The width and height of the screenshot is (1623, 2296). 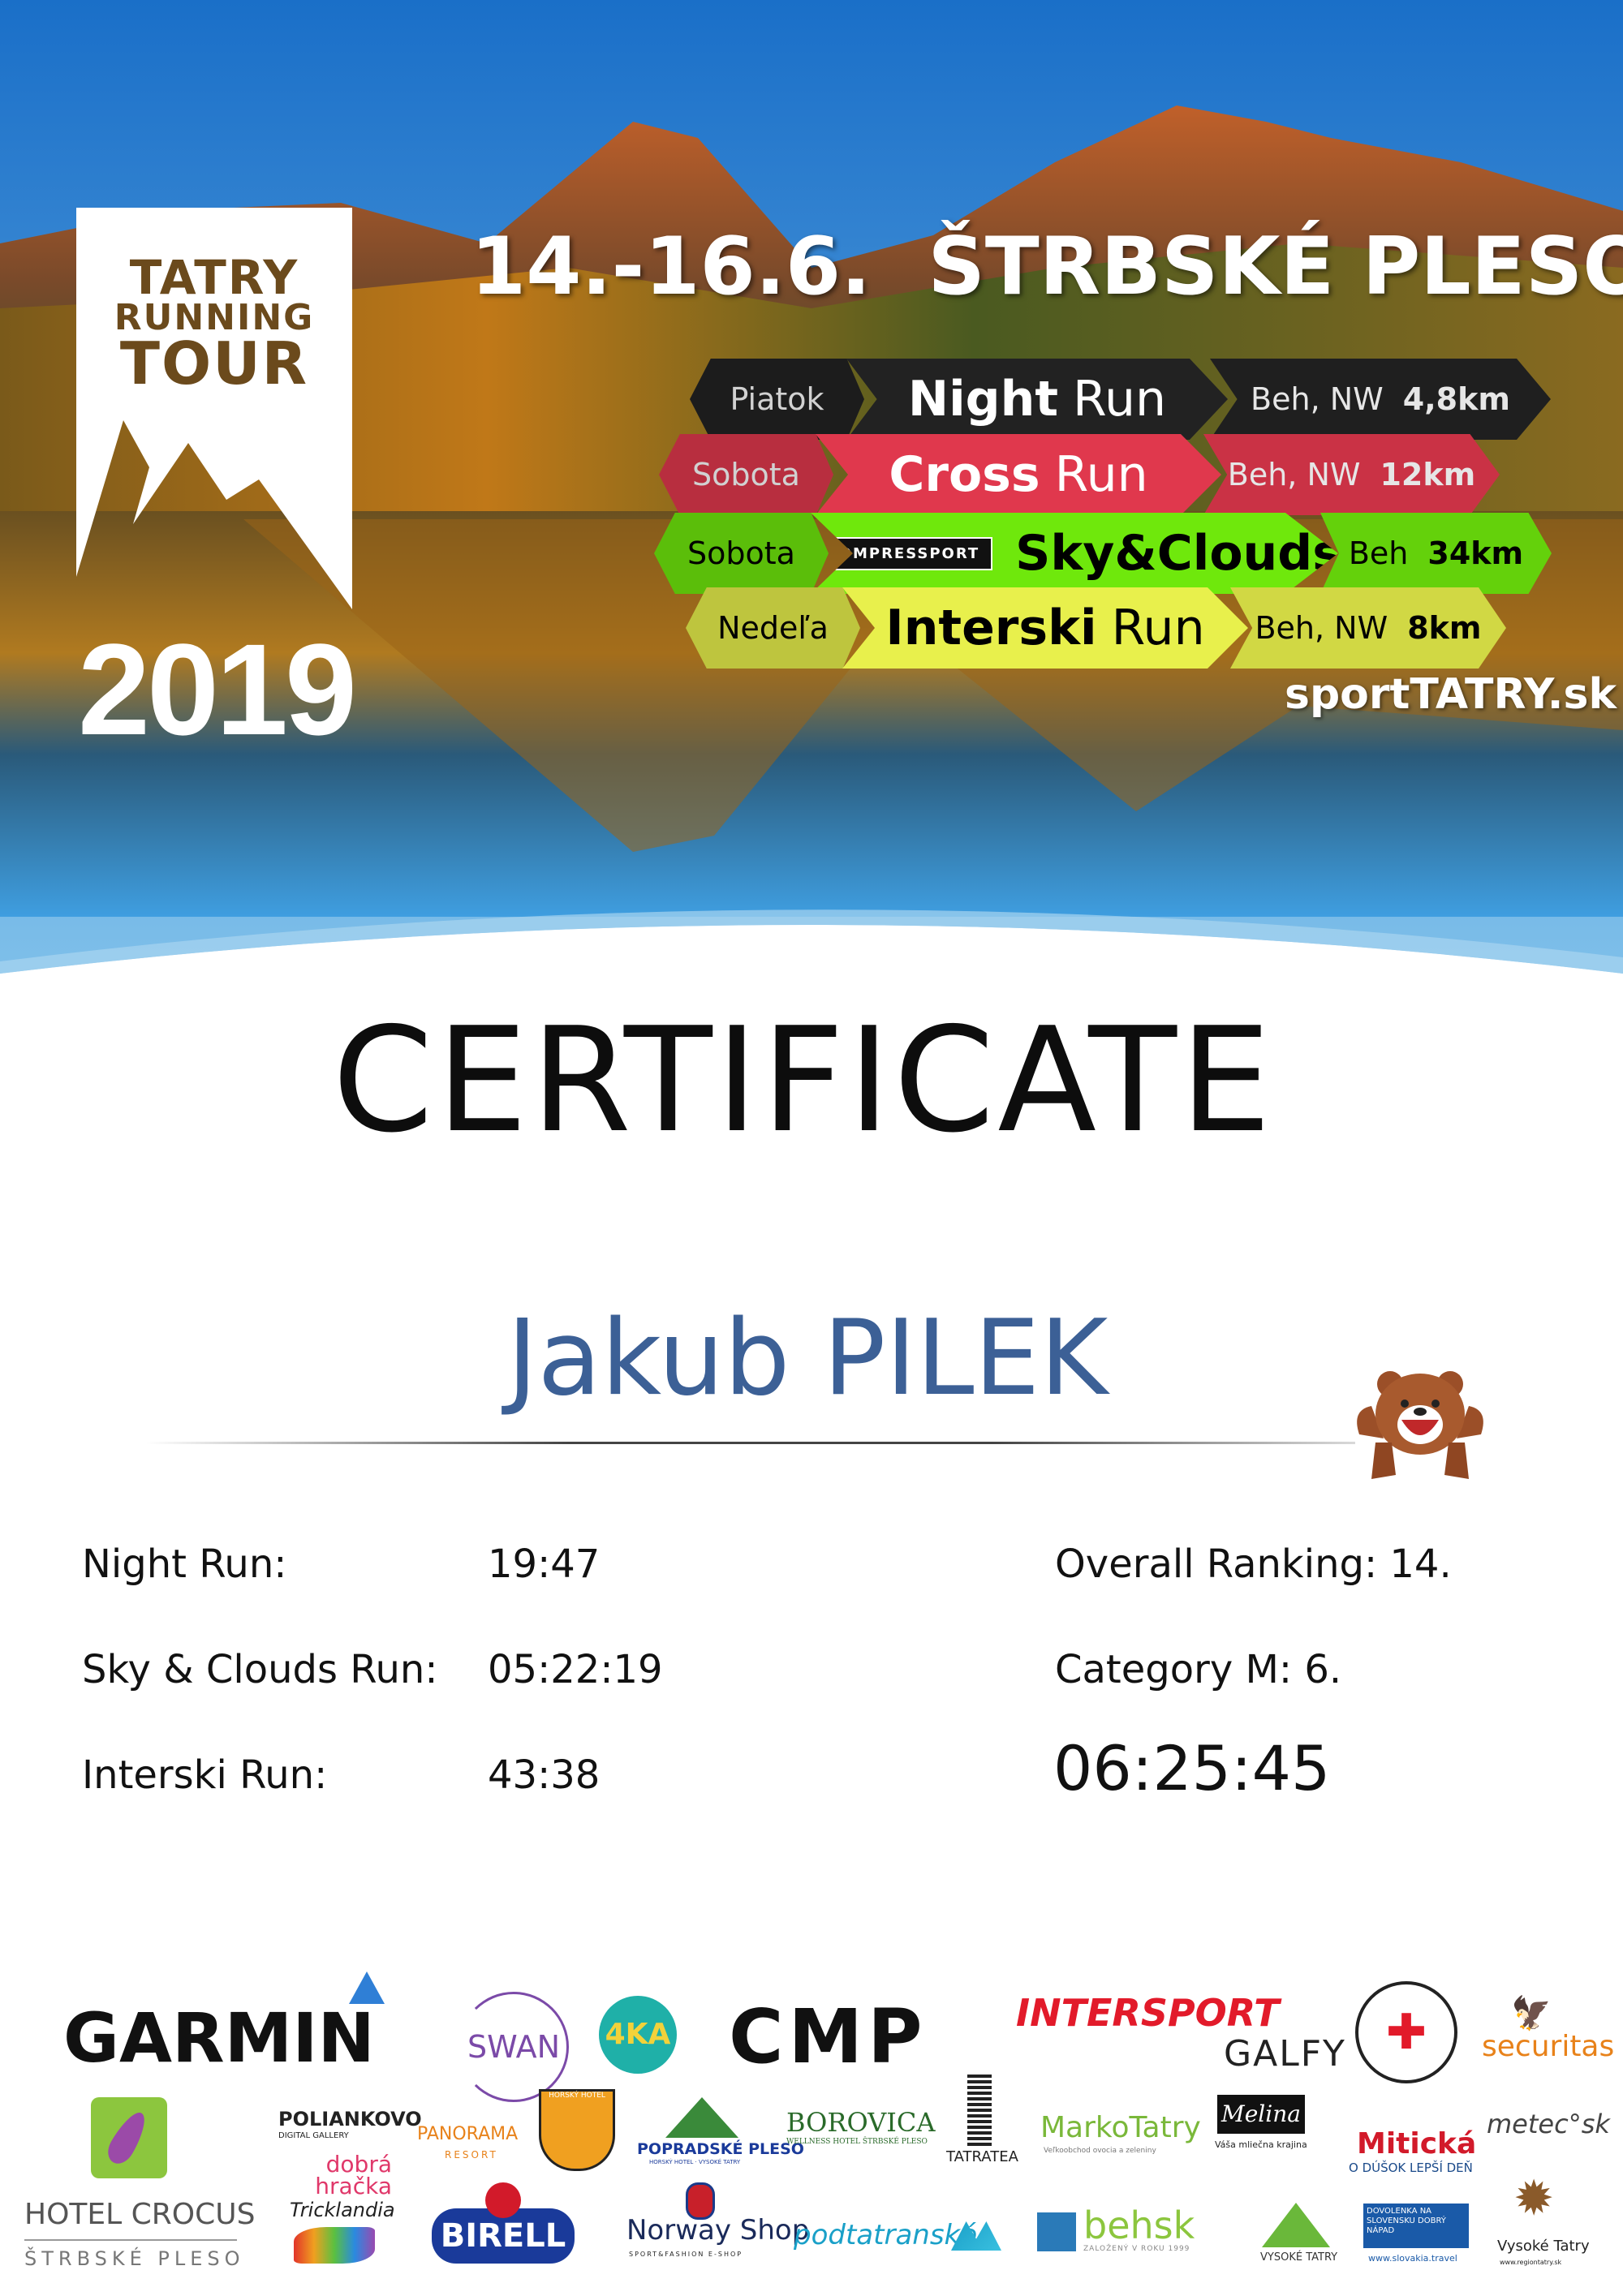 What do you see at coordinates (353, 2175) in the screenshot?
I see `sponsor-dobra-hracka: dobrá hračka` at bounding box center [353, 2175].